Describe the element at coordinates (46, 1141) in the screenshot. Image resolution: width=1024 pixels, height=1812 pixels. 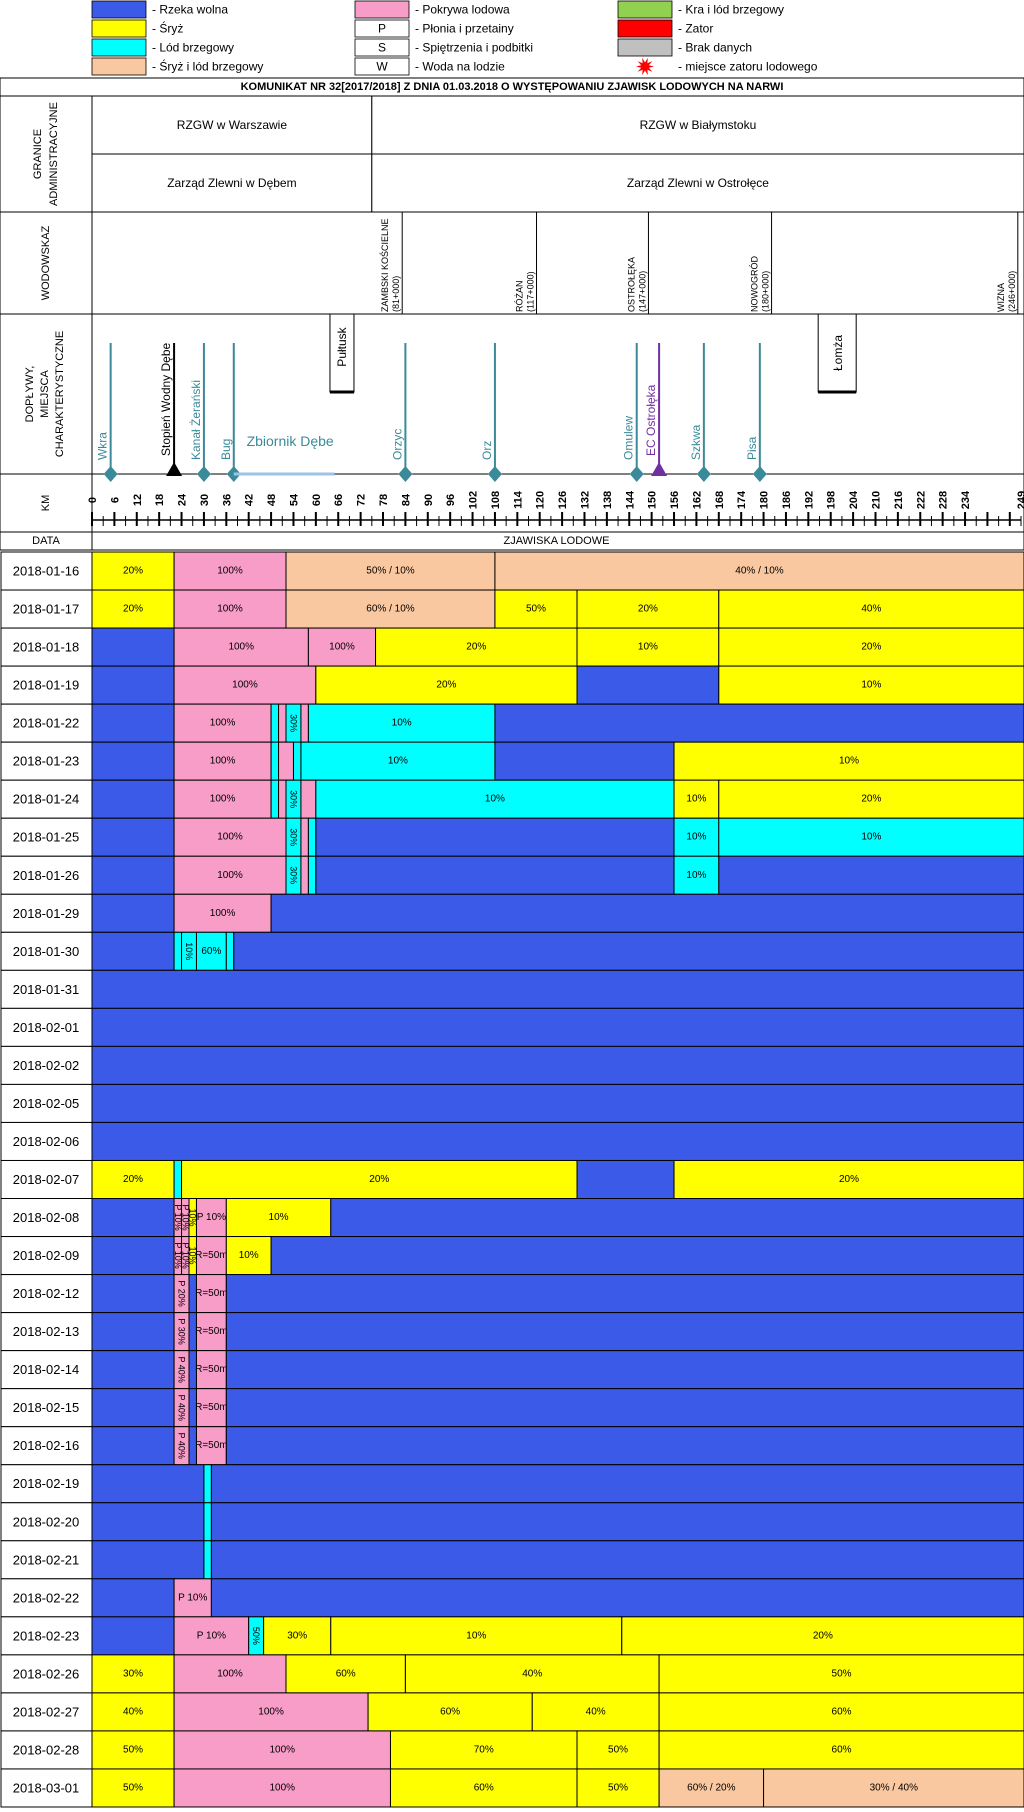
I see `row-date: 2018-02-06` at that location.